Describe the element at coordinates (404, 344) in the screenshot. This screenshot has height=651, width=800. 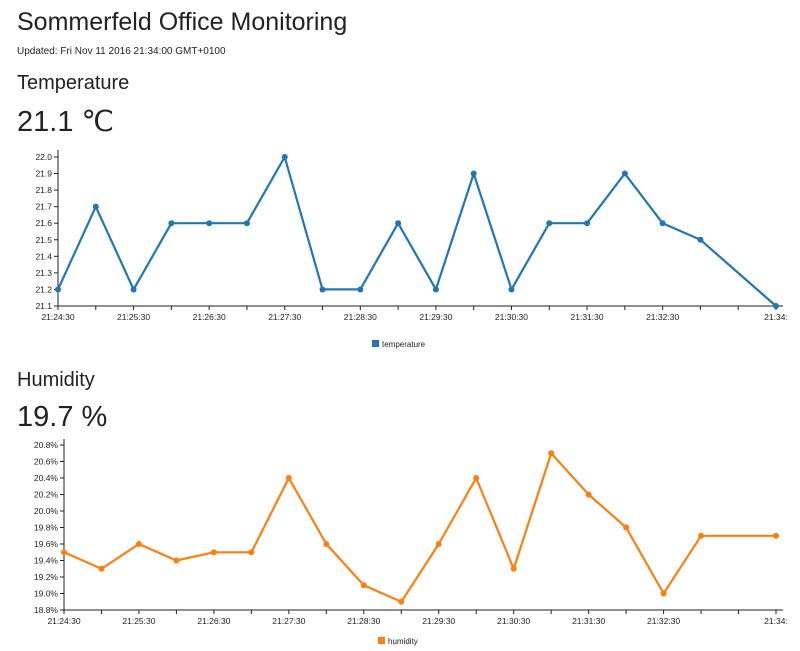
I see `legend-label: temperature` at that location.